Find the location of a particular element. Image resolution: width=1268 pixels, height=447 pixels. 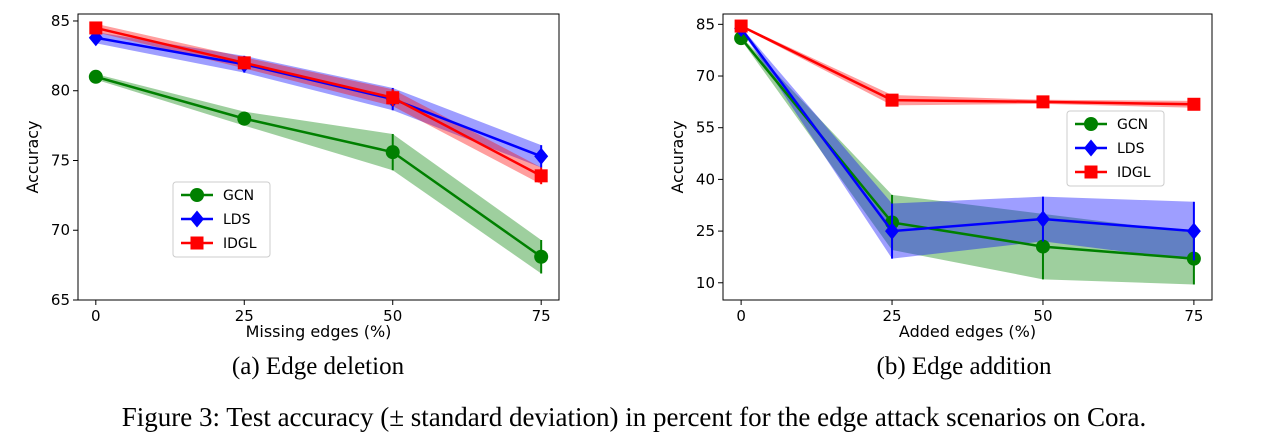

y-tick-label: 75 is located at coordinates (60, 160).